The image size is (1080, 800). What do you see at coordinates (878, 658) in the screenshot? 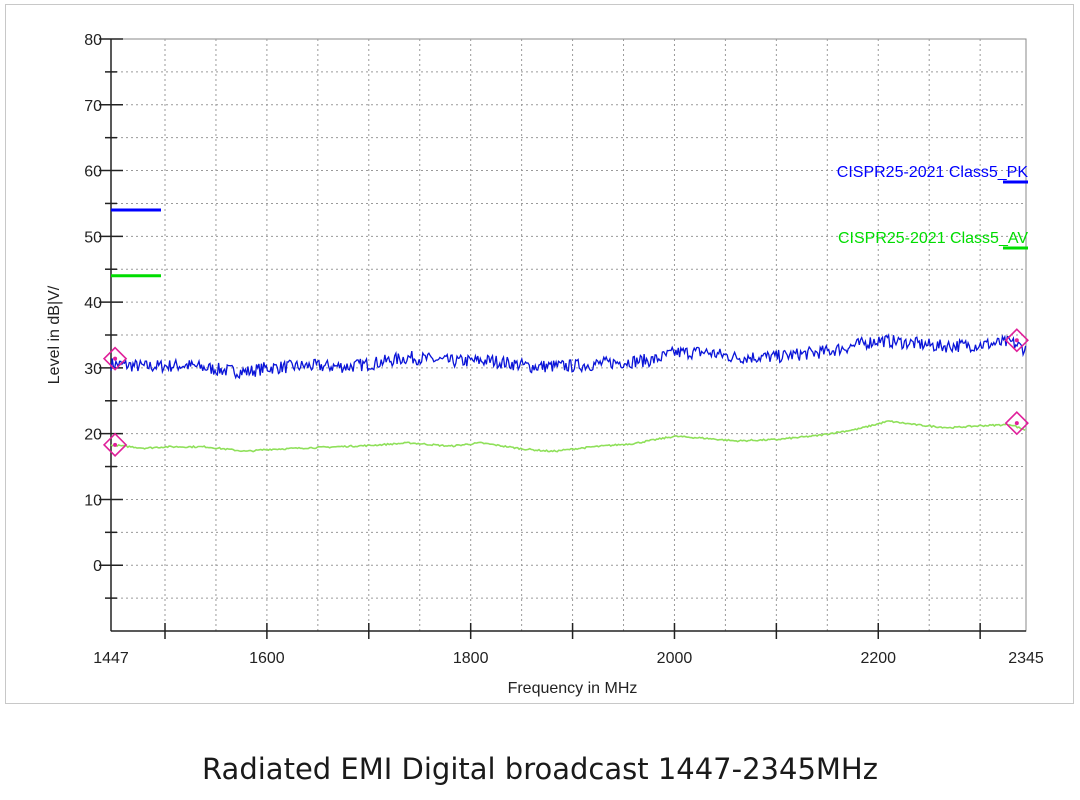
I see `x-tick-label: 2200` at bounding box center [878, 658].